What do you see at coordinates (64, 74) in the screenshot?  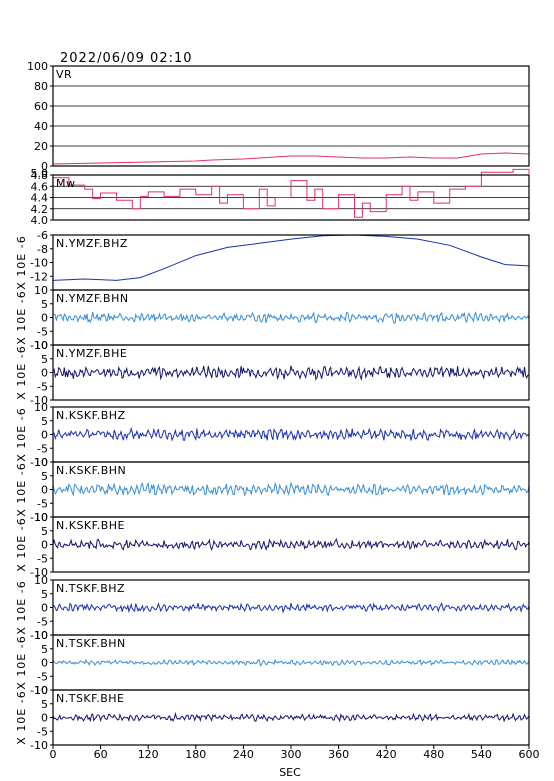 I see `panel-label: VR` at bounding box center [64, 74].